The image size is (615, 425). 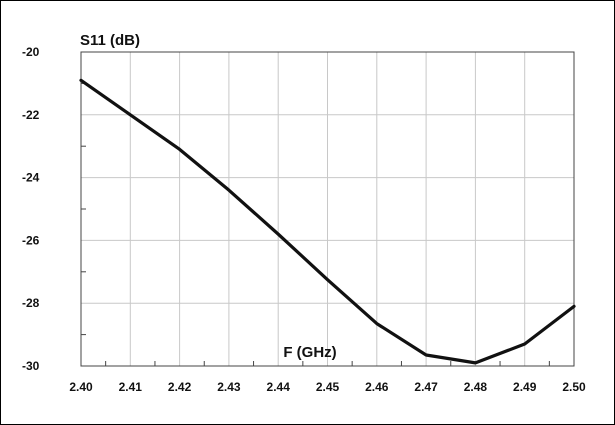 I want to click on y-tick-label: -20, so click(x=31, y=52).